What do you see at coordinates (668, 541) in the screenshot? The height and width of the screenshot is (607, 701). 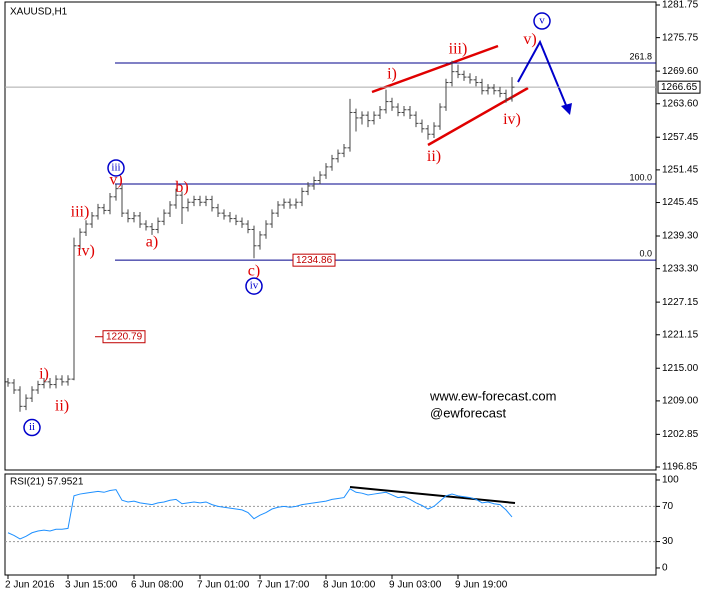 I see `y-tick-label: 30` at bounding box center [668, 541].